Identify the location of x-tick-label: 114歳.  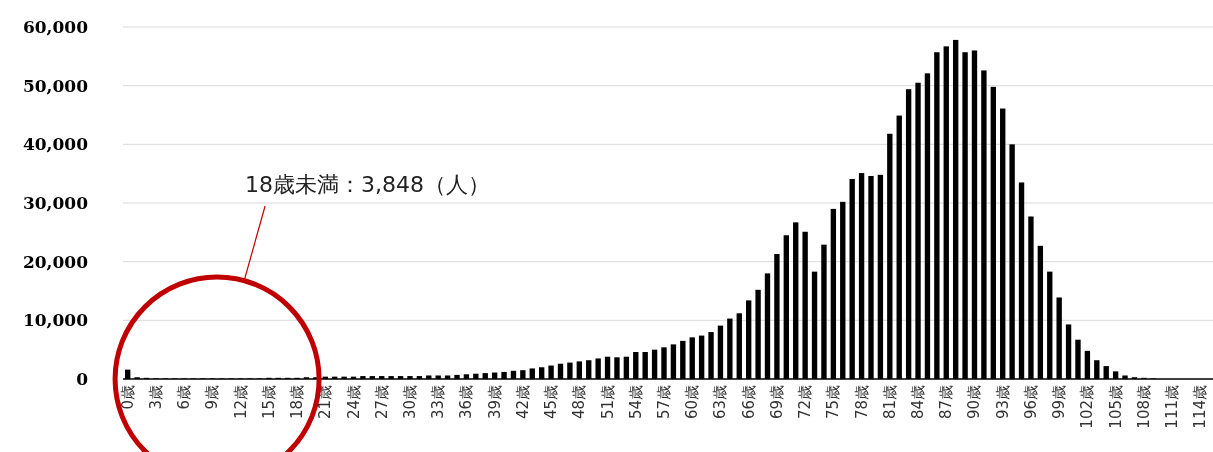
(1200, 407).